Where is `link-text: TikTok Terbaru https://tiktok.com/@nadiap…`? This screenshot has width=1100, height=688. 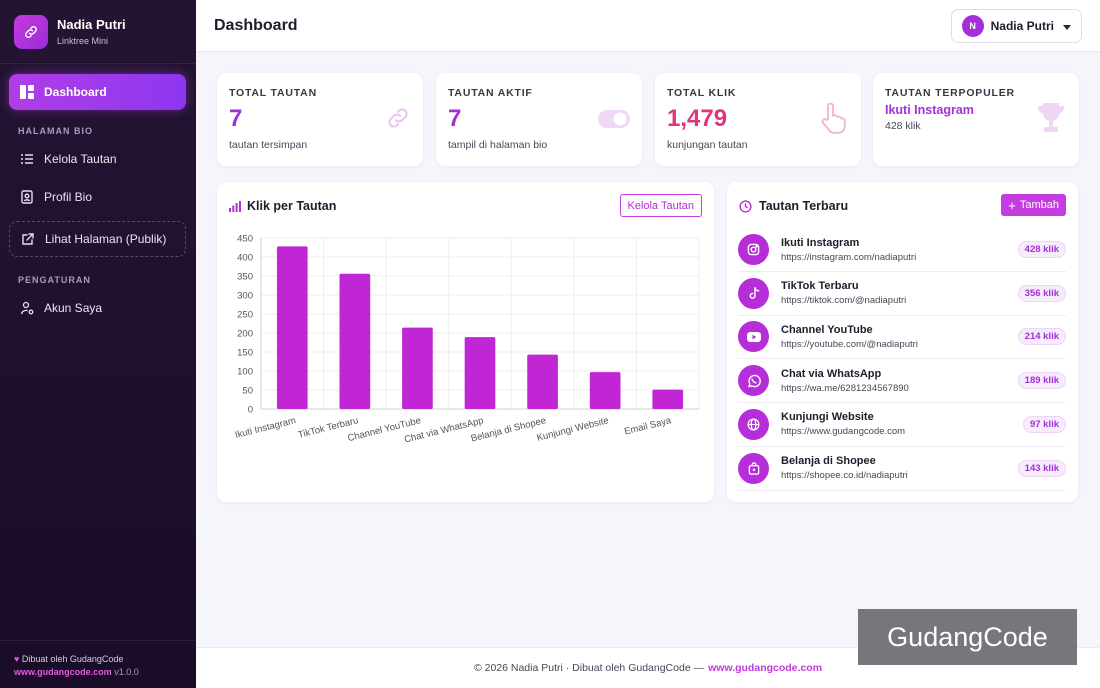 link-text: TikTok Terbaru https://tiktok.com/@nadiap… is located at coordinates (899, 293).